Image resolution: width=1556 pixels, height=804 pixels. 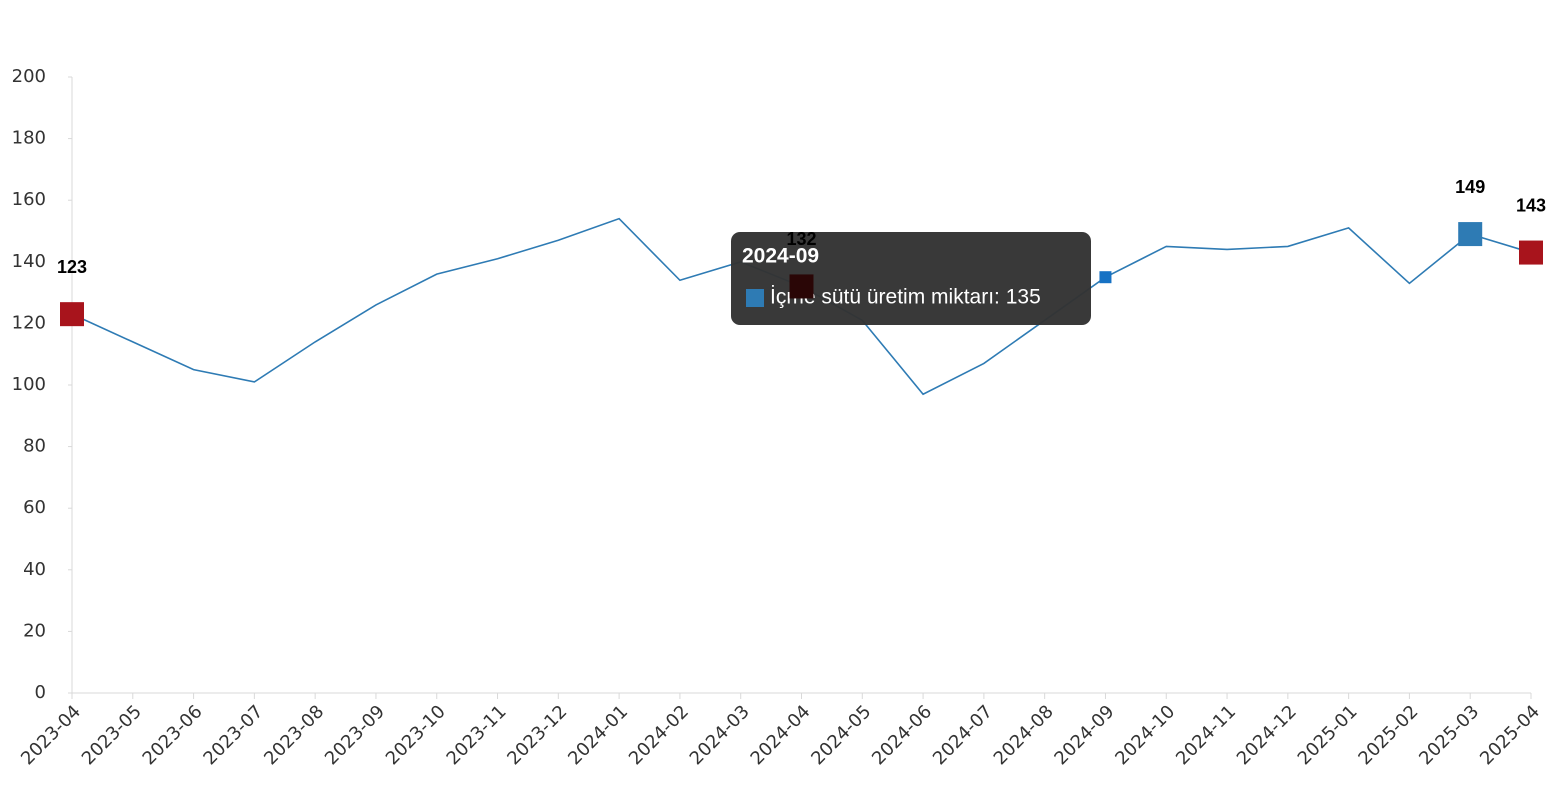 What do you see at coordinates (29, 384) in the screenshot?
I see `y-tick-label: 100` at bounding box center [29, 384].